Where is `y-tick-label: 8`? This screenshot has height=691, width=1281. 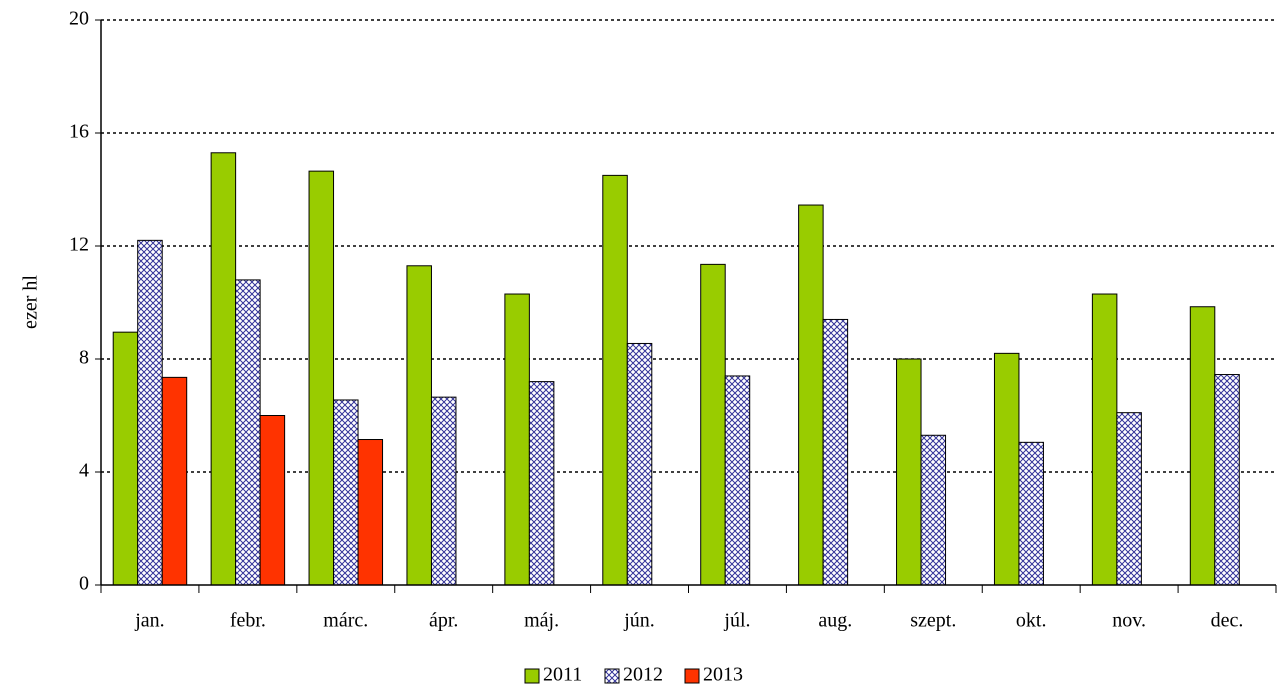
y-tick-label: 8 is located at coordinates (84, 358).